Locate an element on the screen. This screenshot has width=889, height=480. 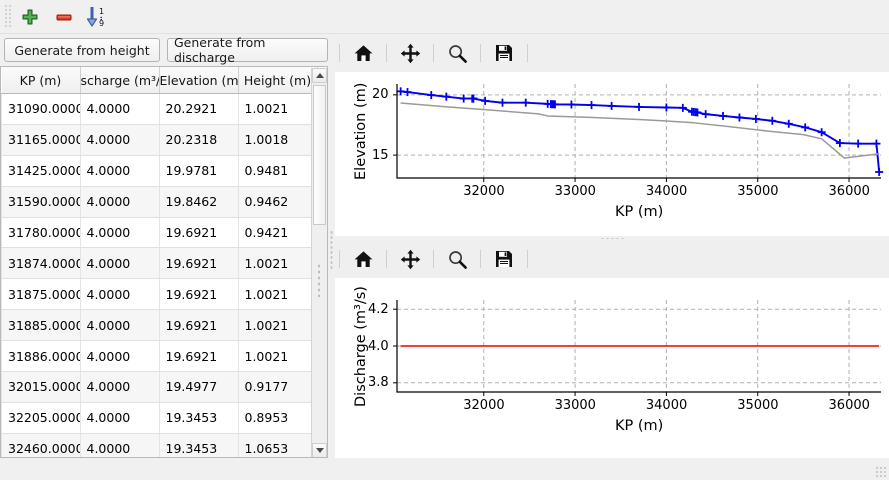
cell-kp: 31875.0000 is located at coordinates (41, 294).